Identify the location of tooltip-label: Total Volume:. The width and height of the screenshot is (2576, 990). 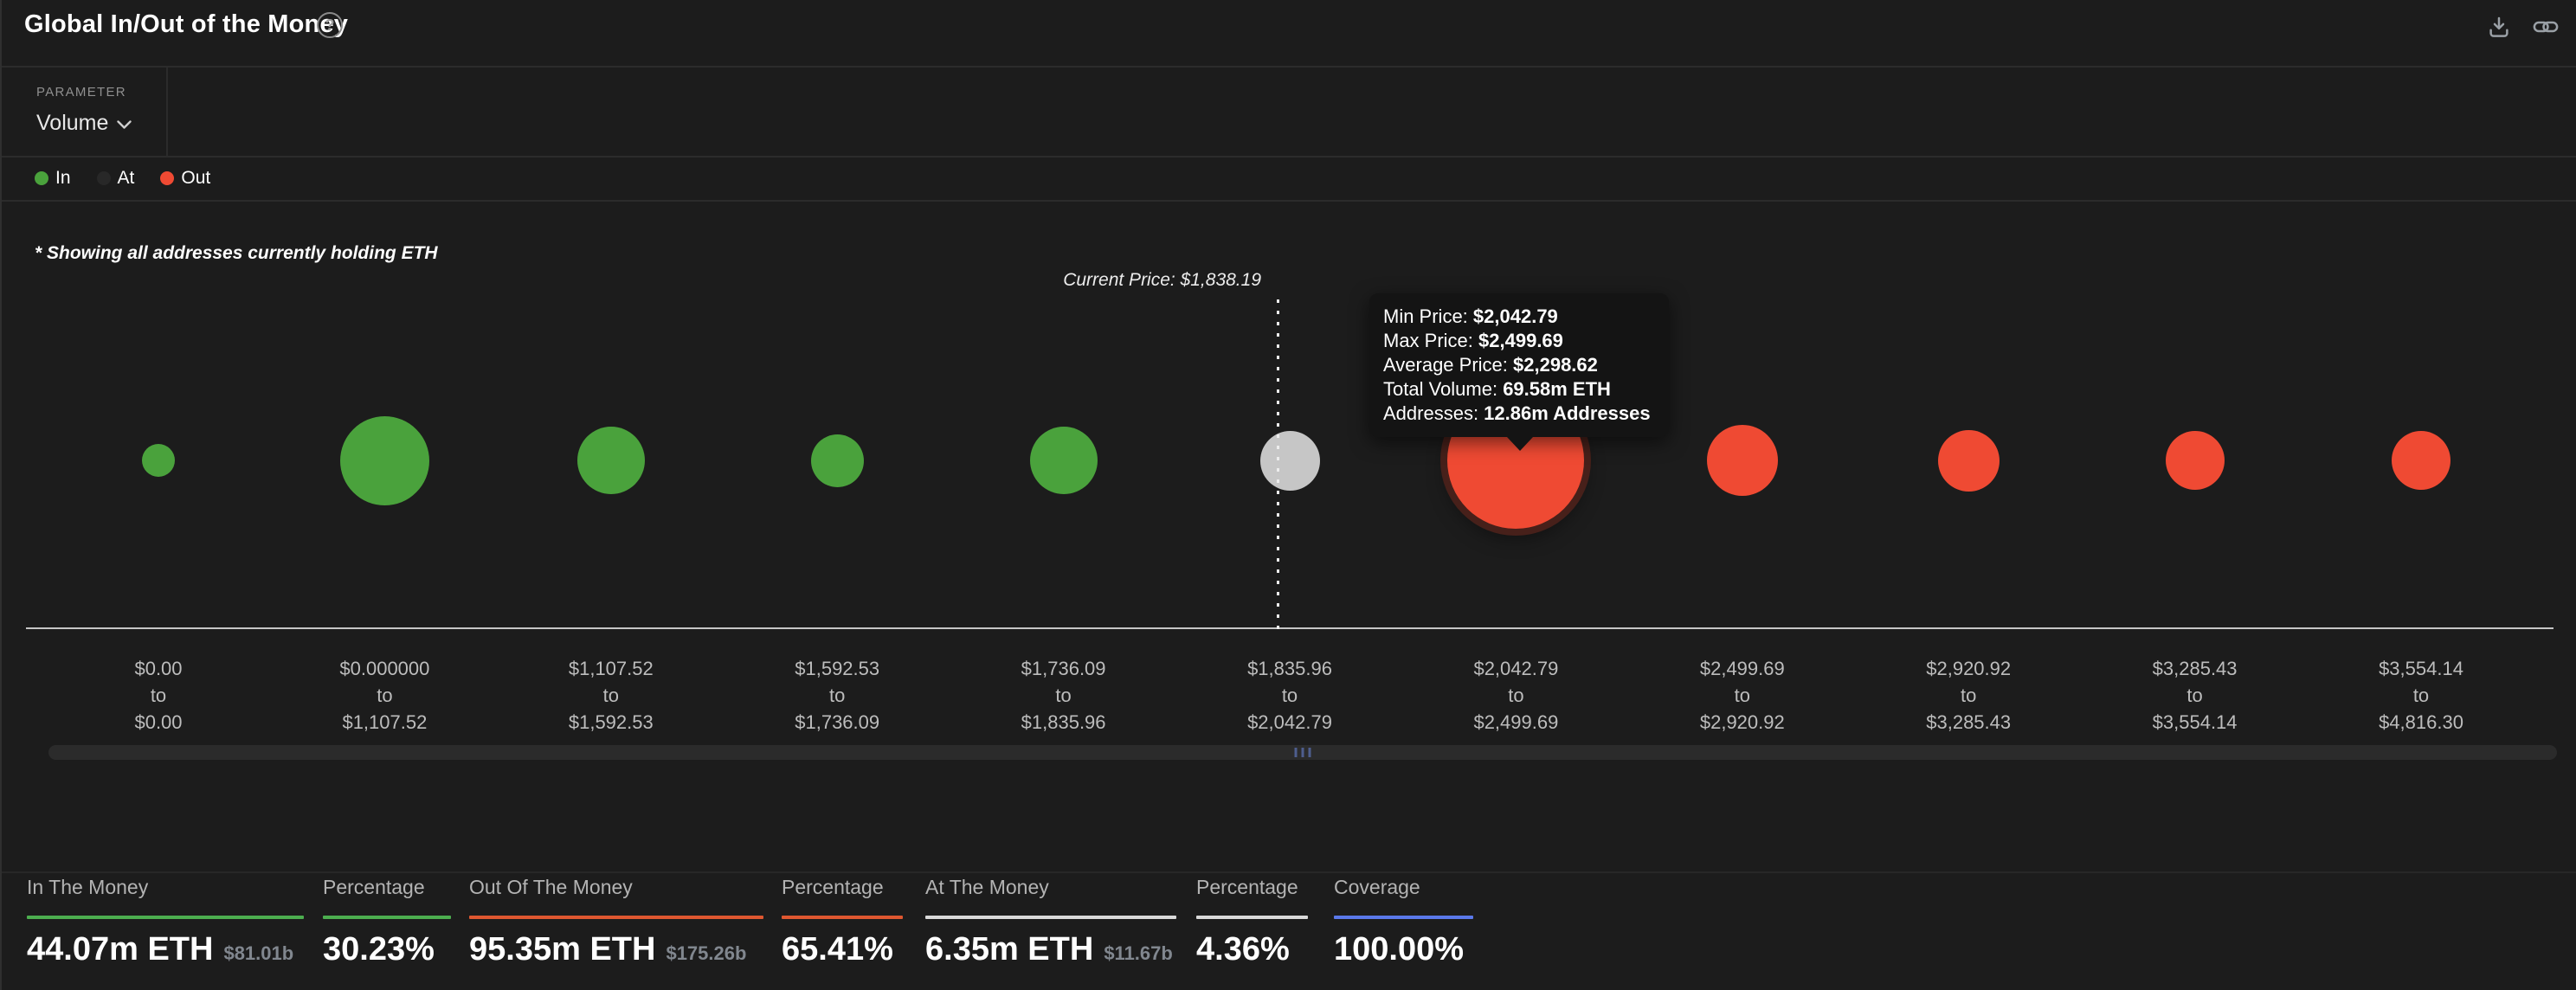
(1443, 389).